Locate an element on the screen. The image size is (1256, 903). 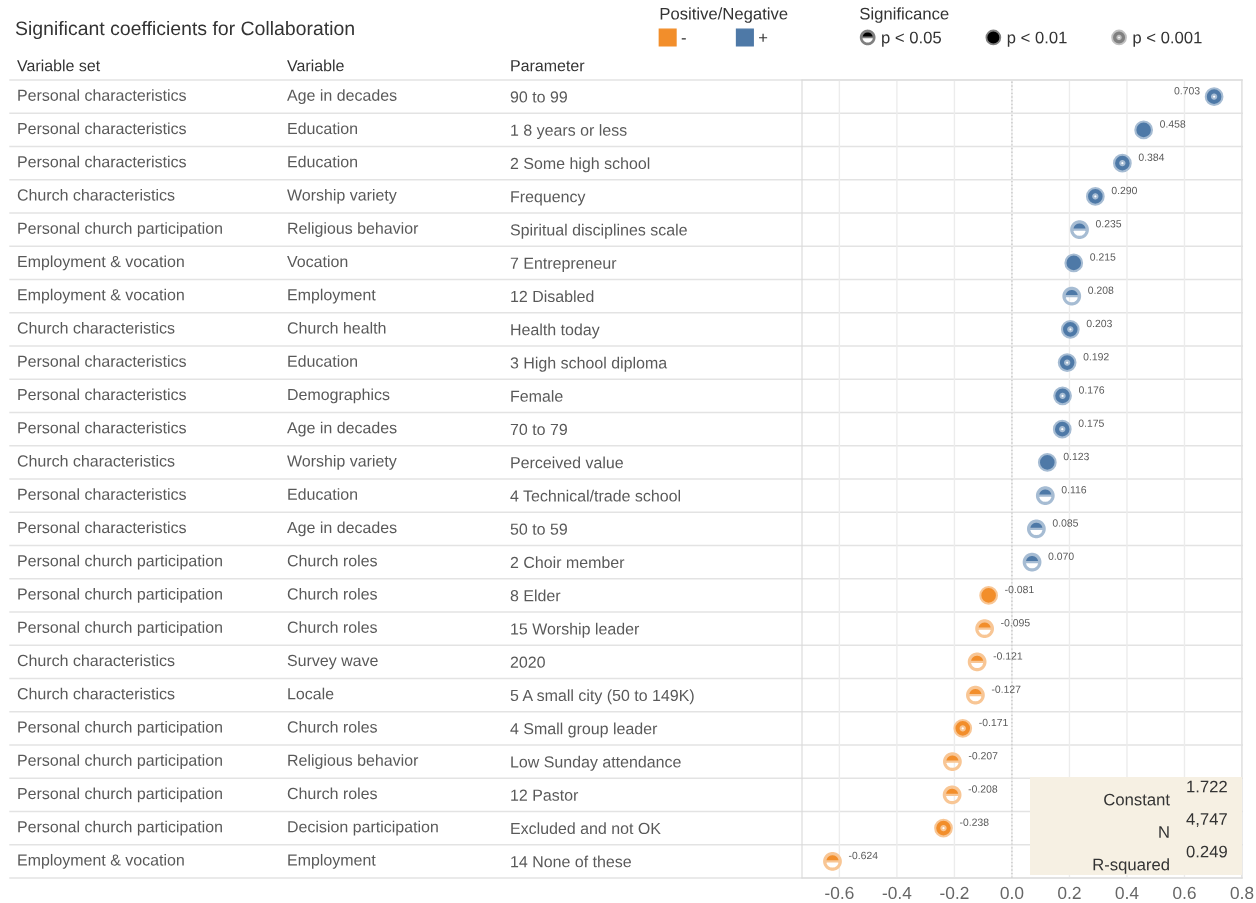
y-axis-title: Parameter is located at coordinates (548, 66).